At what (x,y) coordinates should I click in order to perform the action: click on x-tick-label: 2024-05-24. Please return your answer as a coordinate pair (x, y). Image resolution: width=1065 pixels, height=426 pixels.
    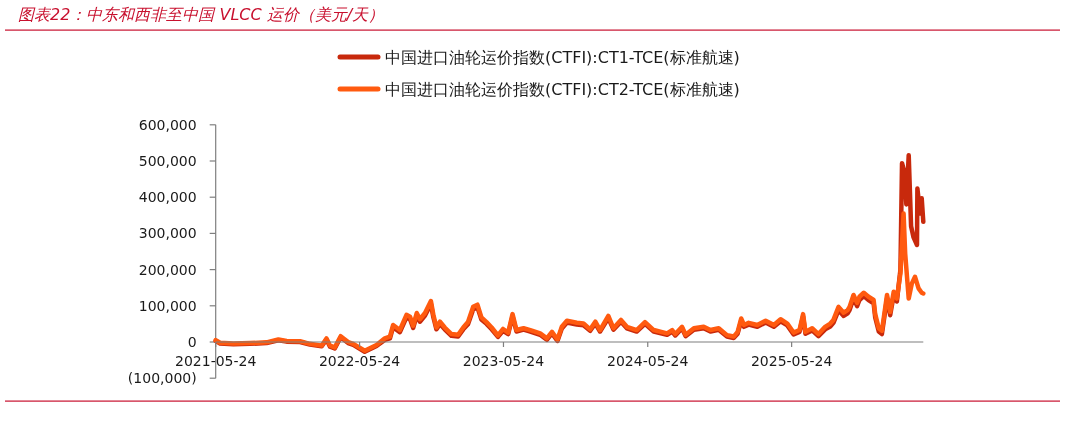
    Looking at the image, I should click on (648, 361).